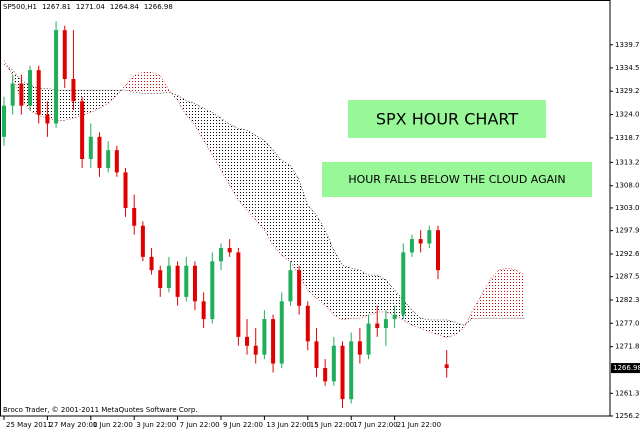  What do you see at coordinates (627, 162) in the screenshot?
I see `y-tick-label: 1313.25` at bounding box center [627, 162].